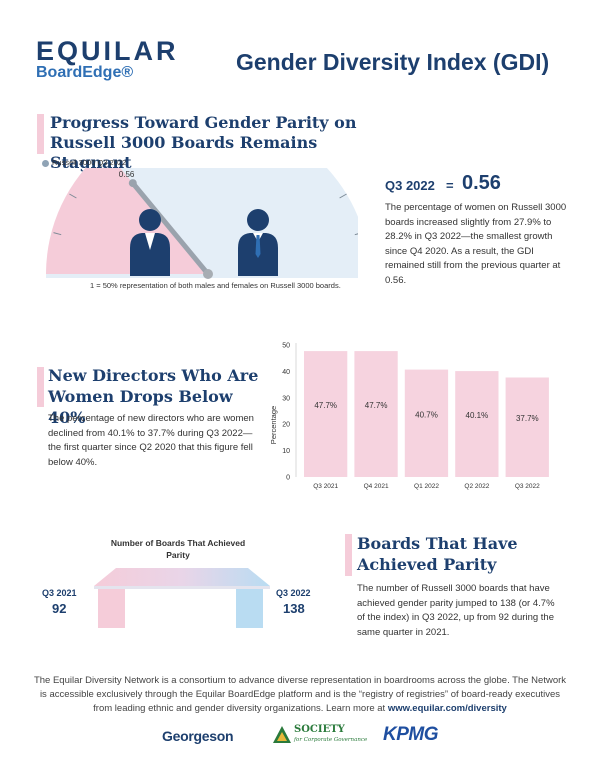  What do you see at coordinates (376, 486) in the screenshot?
I see `chart-x-tick-label: Q4 2021` at bounding box center [376, 486].